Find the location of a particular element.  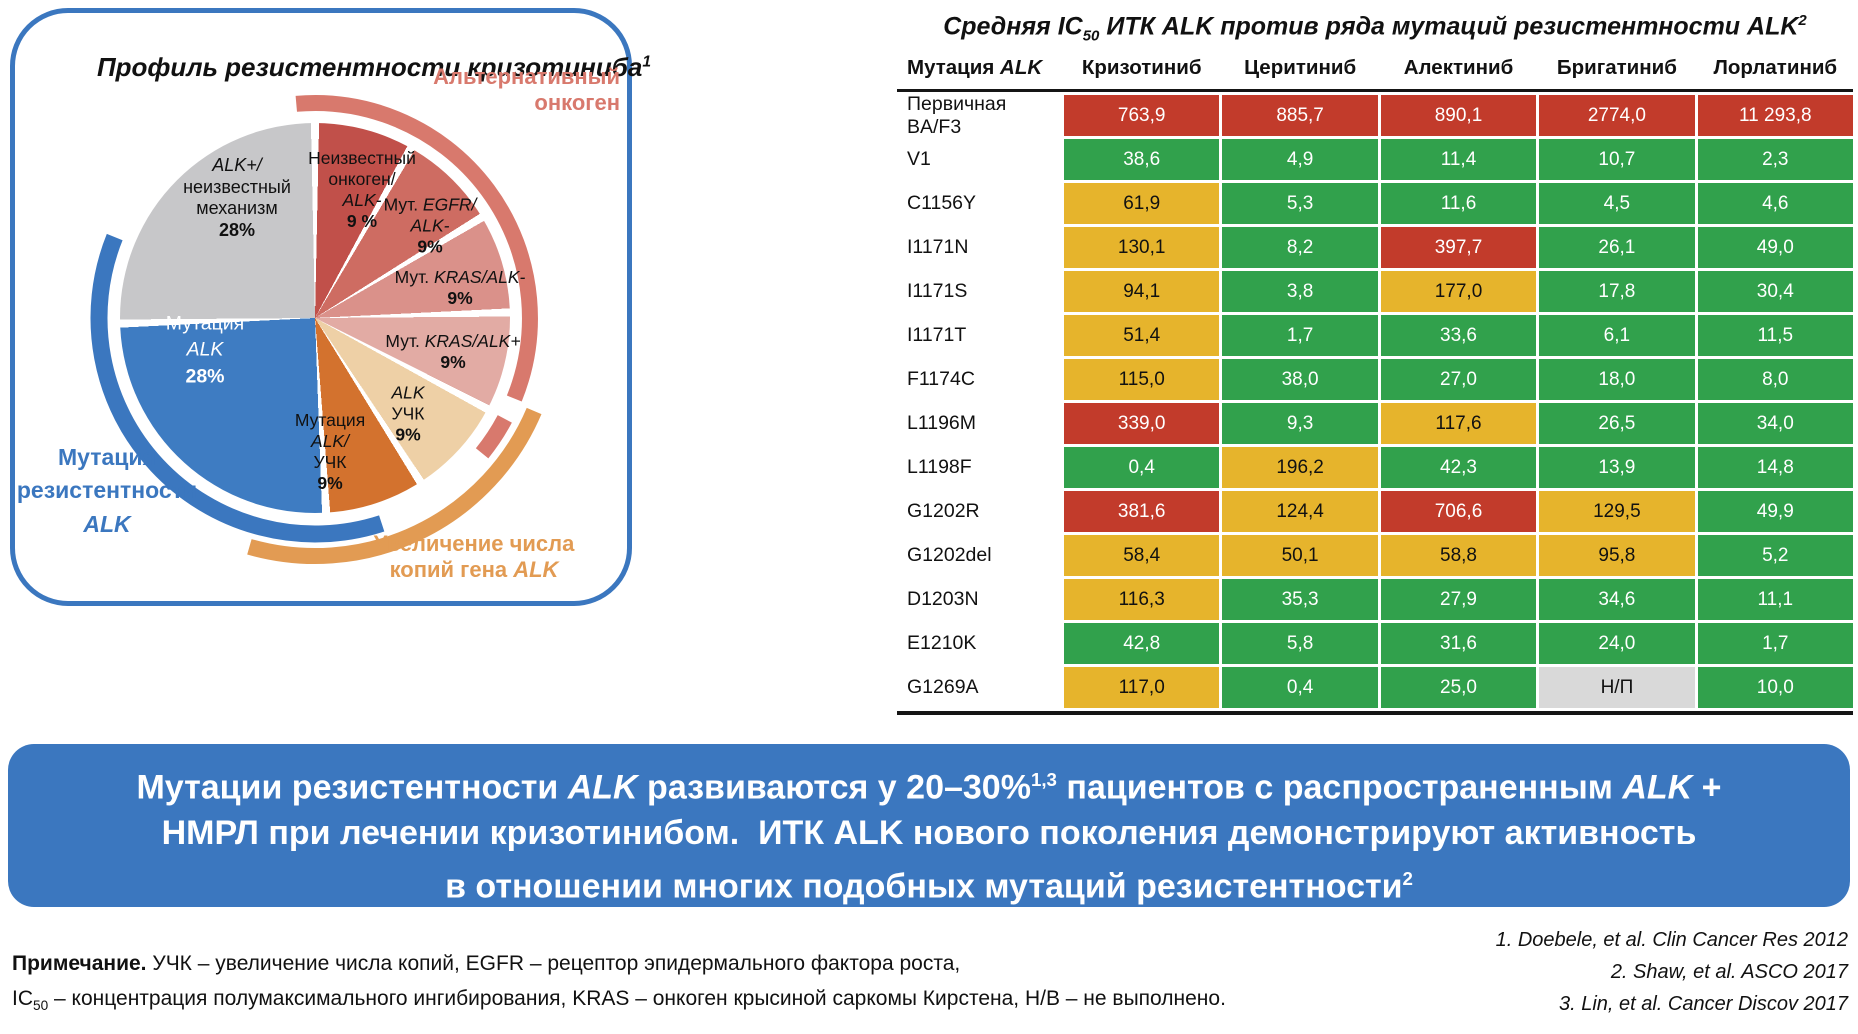

ic50-cell: 177,0 is located at coordinates (1458, 292).